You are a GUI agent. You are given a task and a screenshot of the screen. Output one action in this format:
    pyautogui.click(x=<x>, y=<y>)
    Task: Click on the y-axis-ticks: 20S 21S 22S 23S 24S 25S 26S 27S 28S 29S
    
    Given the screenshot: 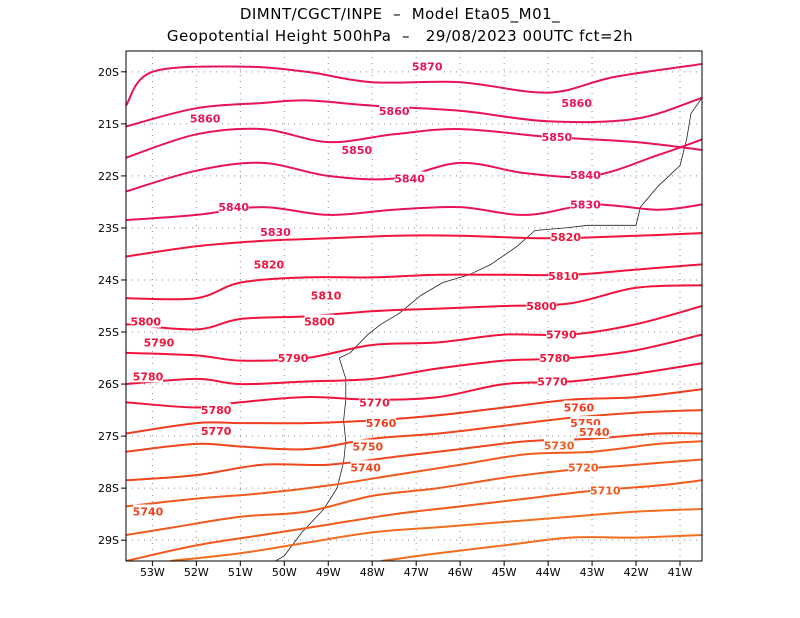 What is the action you would take?
    pyautogui.click(x=112, y=306)
    